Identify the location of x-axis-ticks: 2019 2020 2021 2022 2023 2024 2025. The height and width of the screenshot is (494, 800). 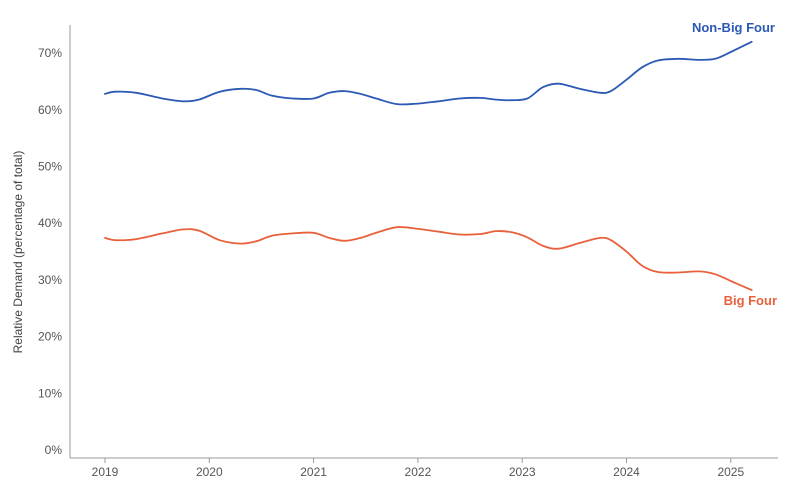
(418, 468).